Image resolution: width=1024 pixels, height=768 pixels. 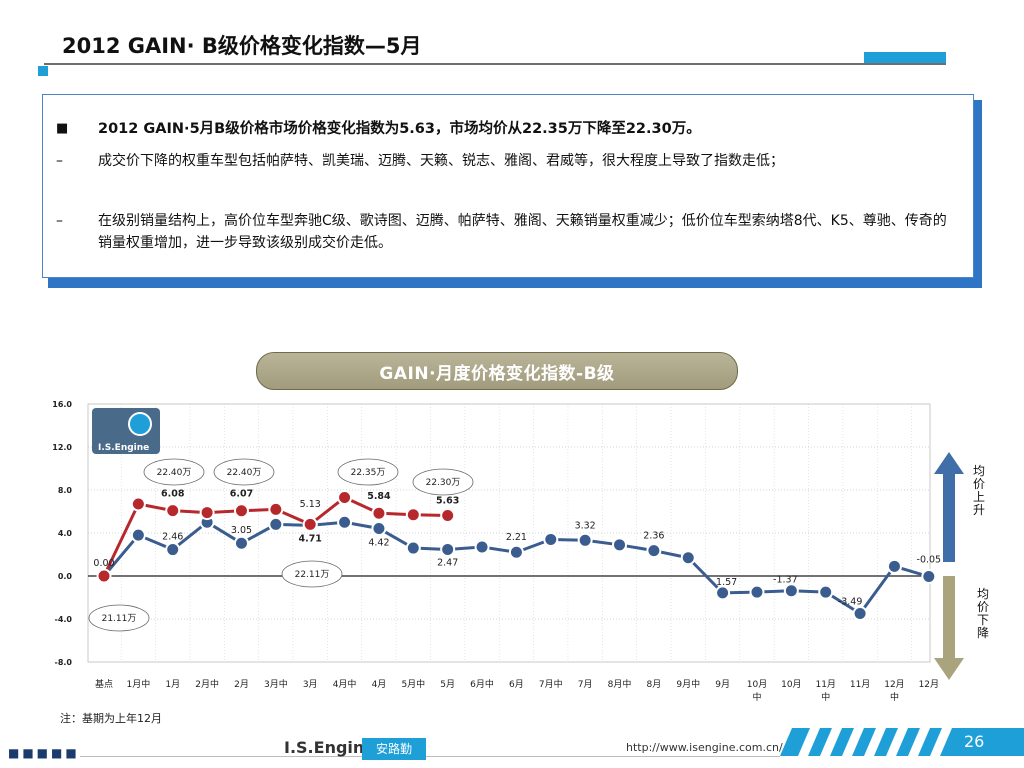 I want to click on data-label: 6.08, so click(x=173, y=494).